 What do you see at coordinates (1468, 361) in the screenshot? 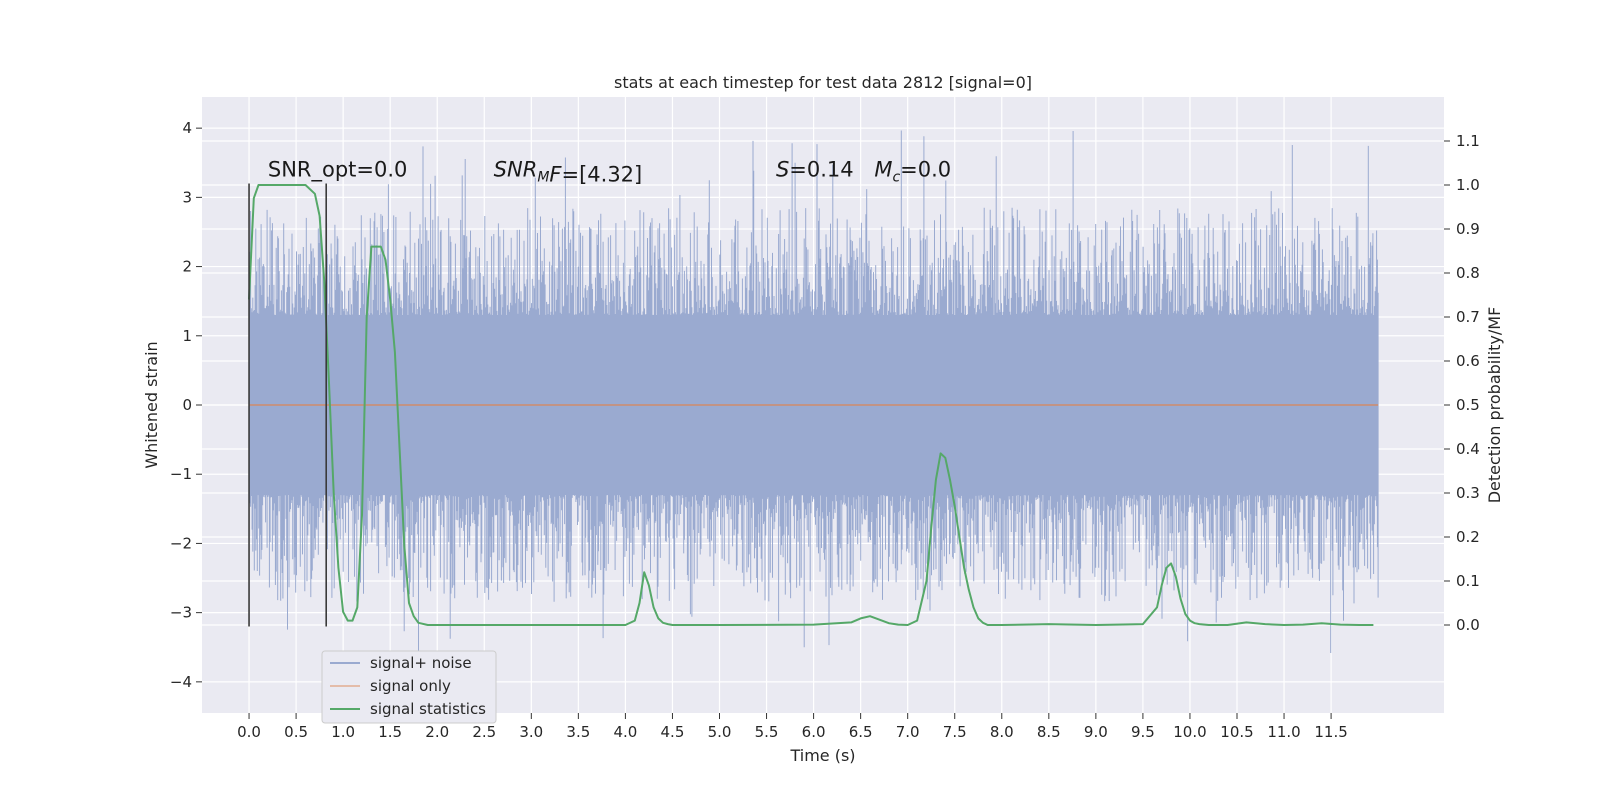
I see `y-tick-label-right: 0.6` at bounding box center [1468, 361].